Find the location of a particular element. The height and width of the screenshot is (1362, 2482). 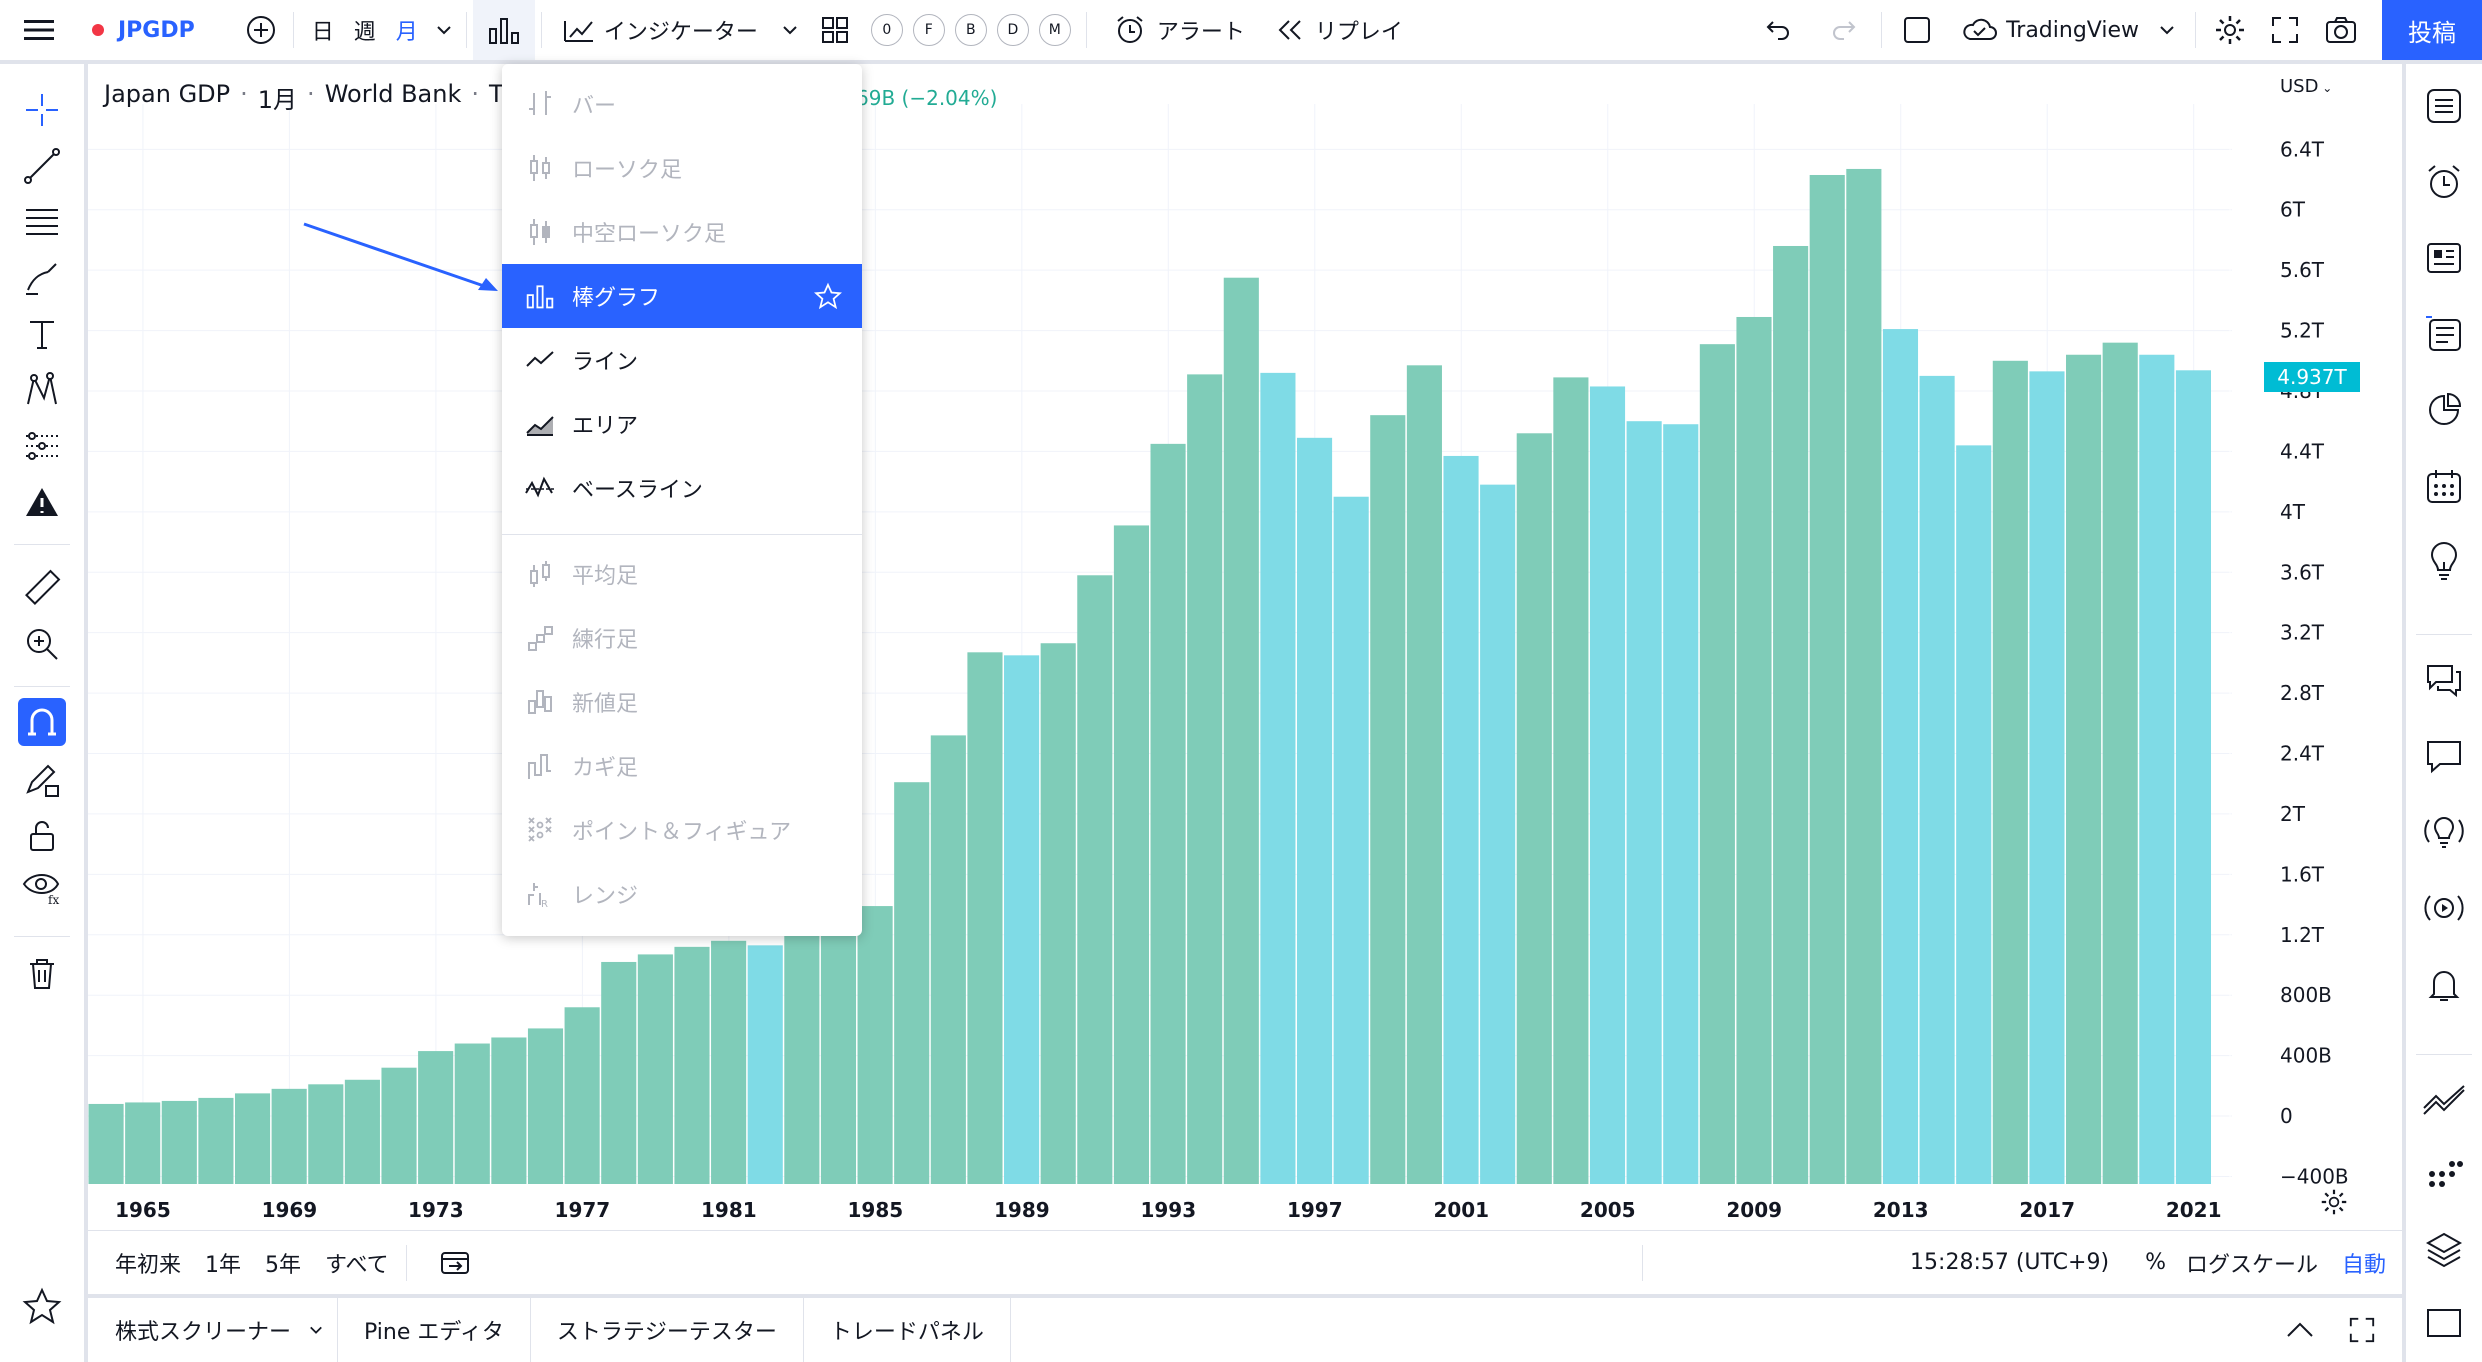

remove-drawings-tool is located at coordinates (42, 974).